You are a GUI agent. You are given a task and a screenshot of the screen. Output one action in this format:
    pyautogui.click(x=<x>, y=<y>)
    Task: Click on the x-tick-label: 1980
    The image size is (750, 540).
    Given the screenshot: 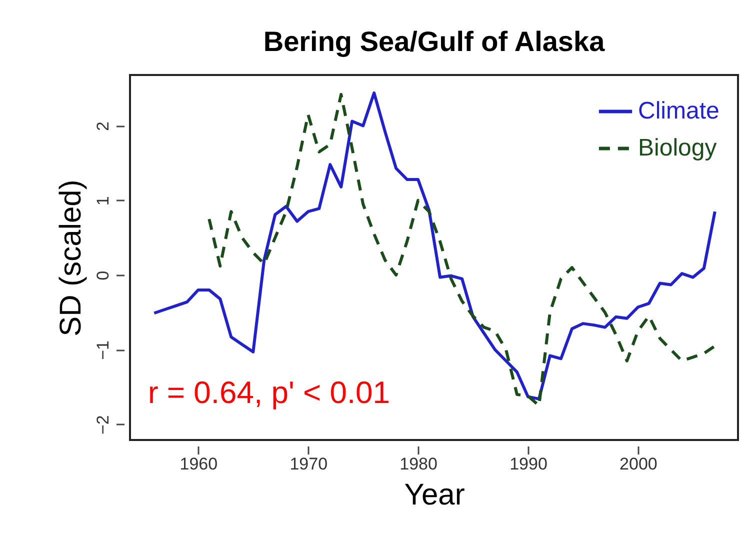 What is the action you would take?
    pyautogui.click(x=419, y=464)
    